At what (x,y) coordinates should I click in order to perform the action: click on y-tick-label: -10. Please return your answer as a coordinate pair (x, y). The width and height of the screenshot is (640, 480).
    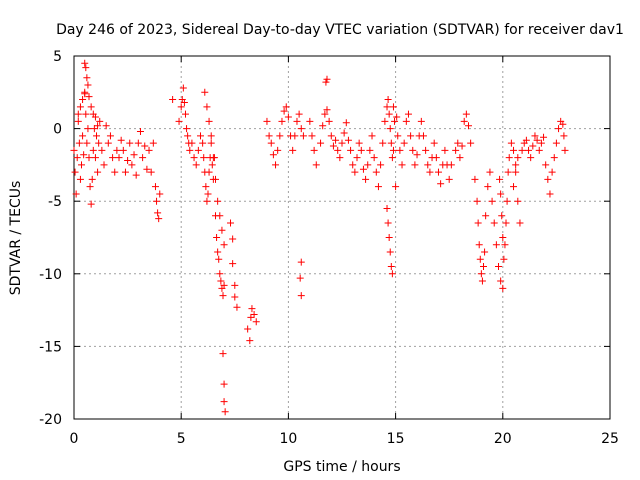
    Looking at the image, I should click on (50, 275).